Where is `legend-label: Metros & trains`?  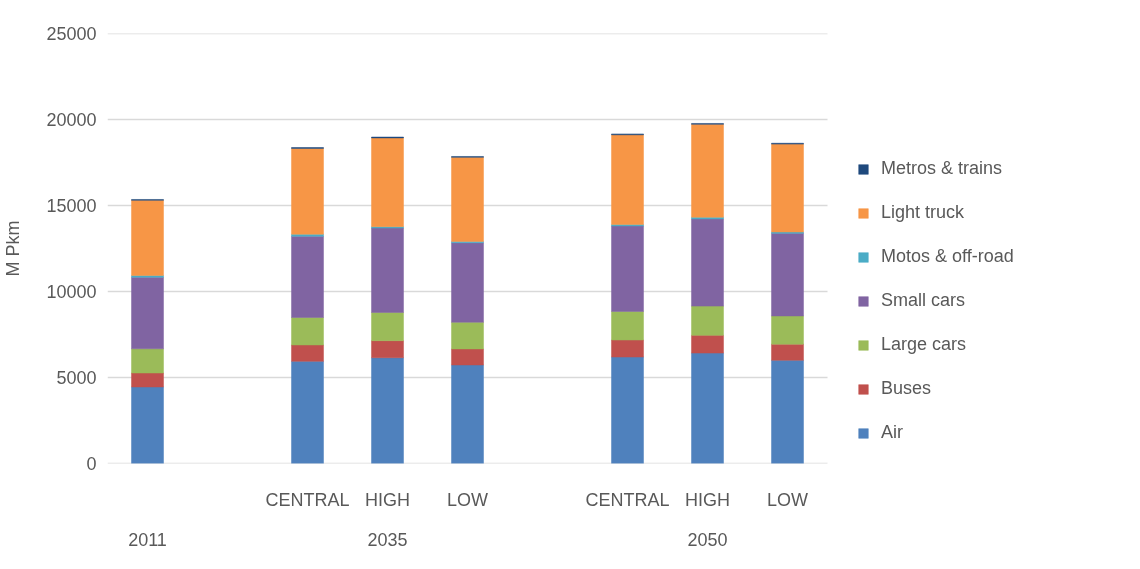 legend-label: Metros & trains is located at coordinates (942, 168).